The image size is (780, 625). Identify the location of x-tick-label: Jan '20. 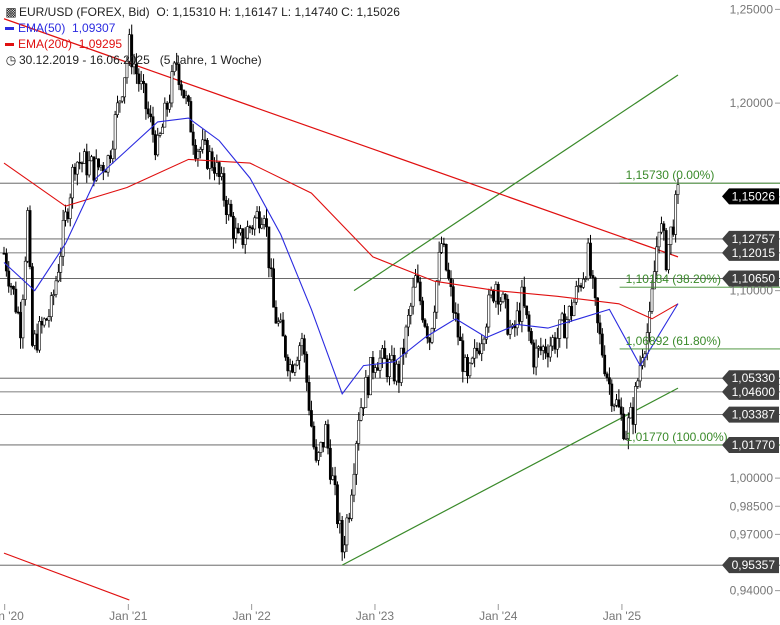
(12, 616).